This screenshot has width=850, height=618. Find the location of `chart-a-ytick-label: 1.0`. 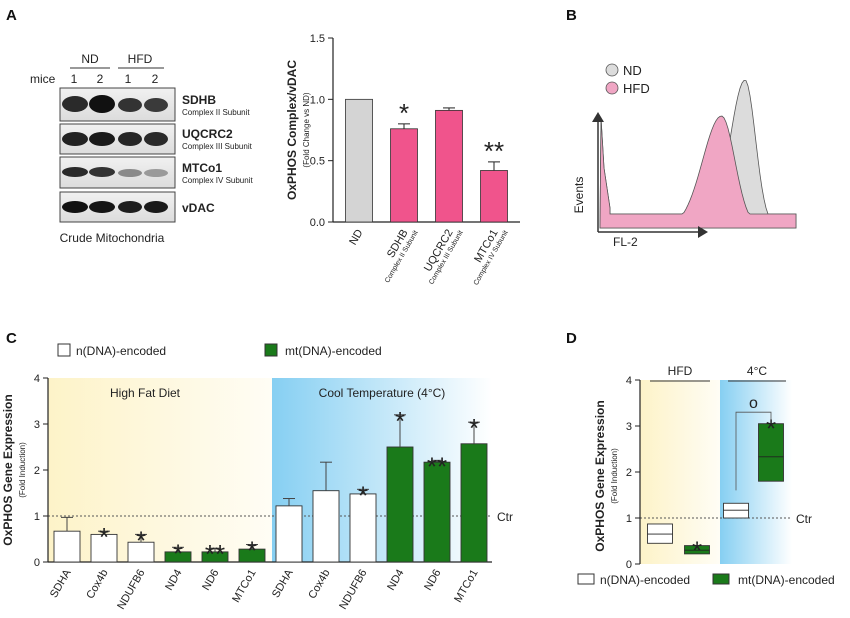

chart-a-ytick-label: 1.0 is located at coordinates (317, 100).